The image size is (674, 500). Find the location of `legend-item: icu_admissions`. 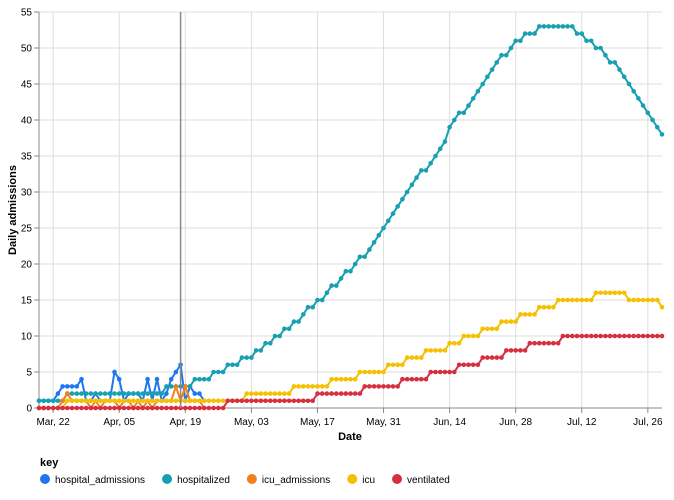

legend-item: icu_admissions is located at coordinates (288, 480).